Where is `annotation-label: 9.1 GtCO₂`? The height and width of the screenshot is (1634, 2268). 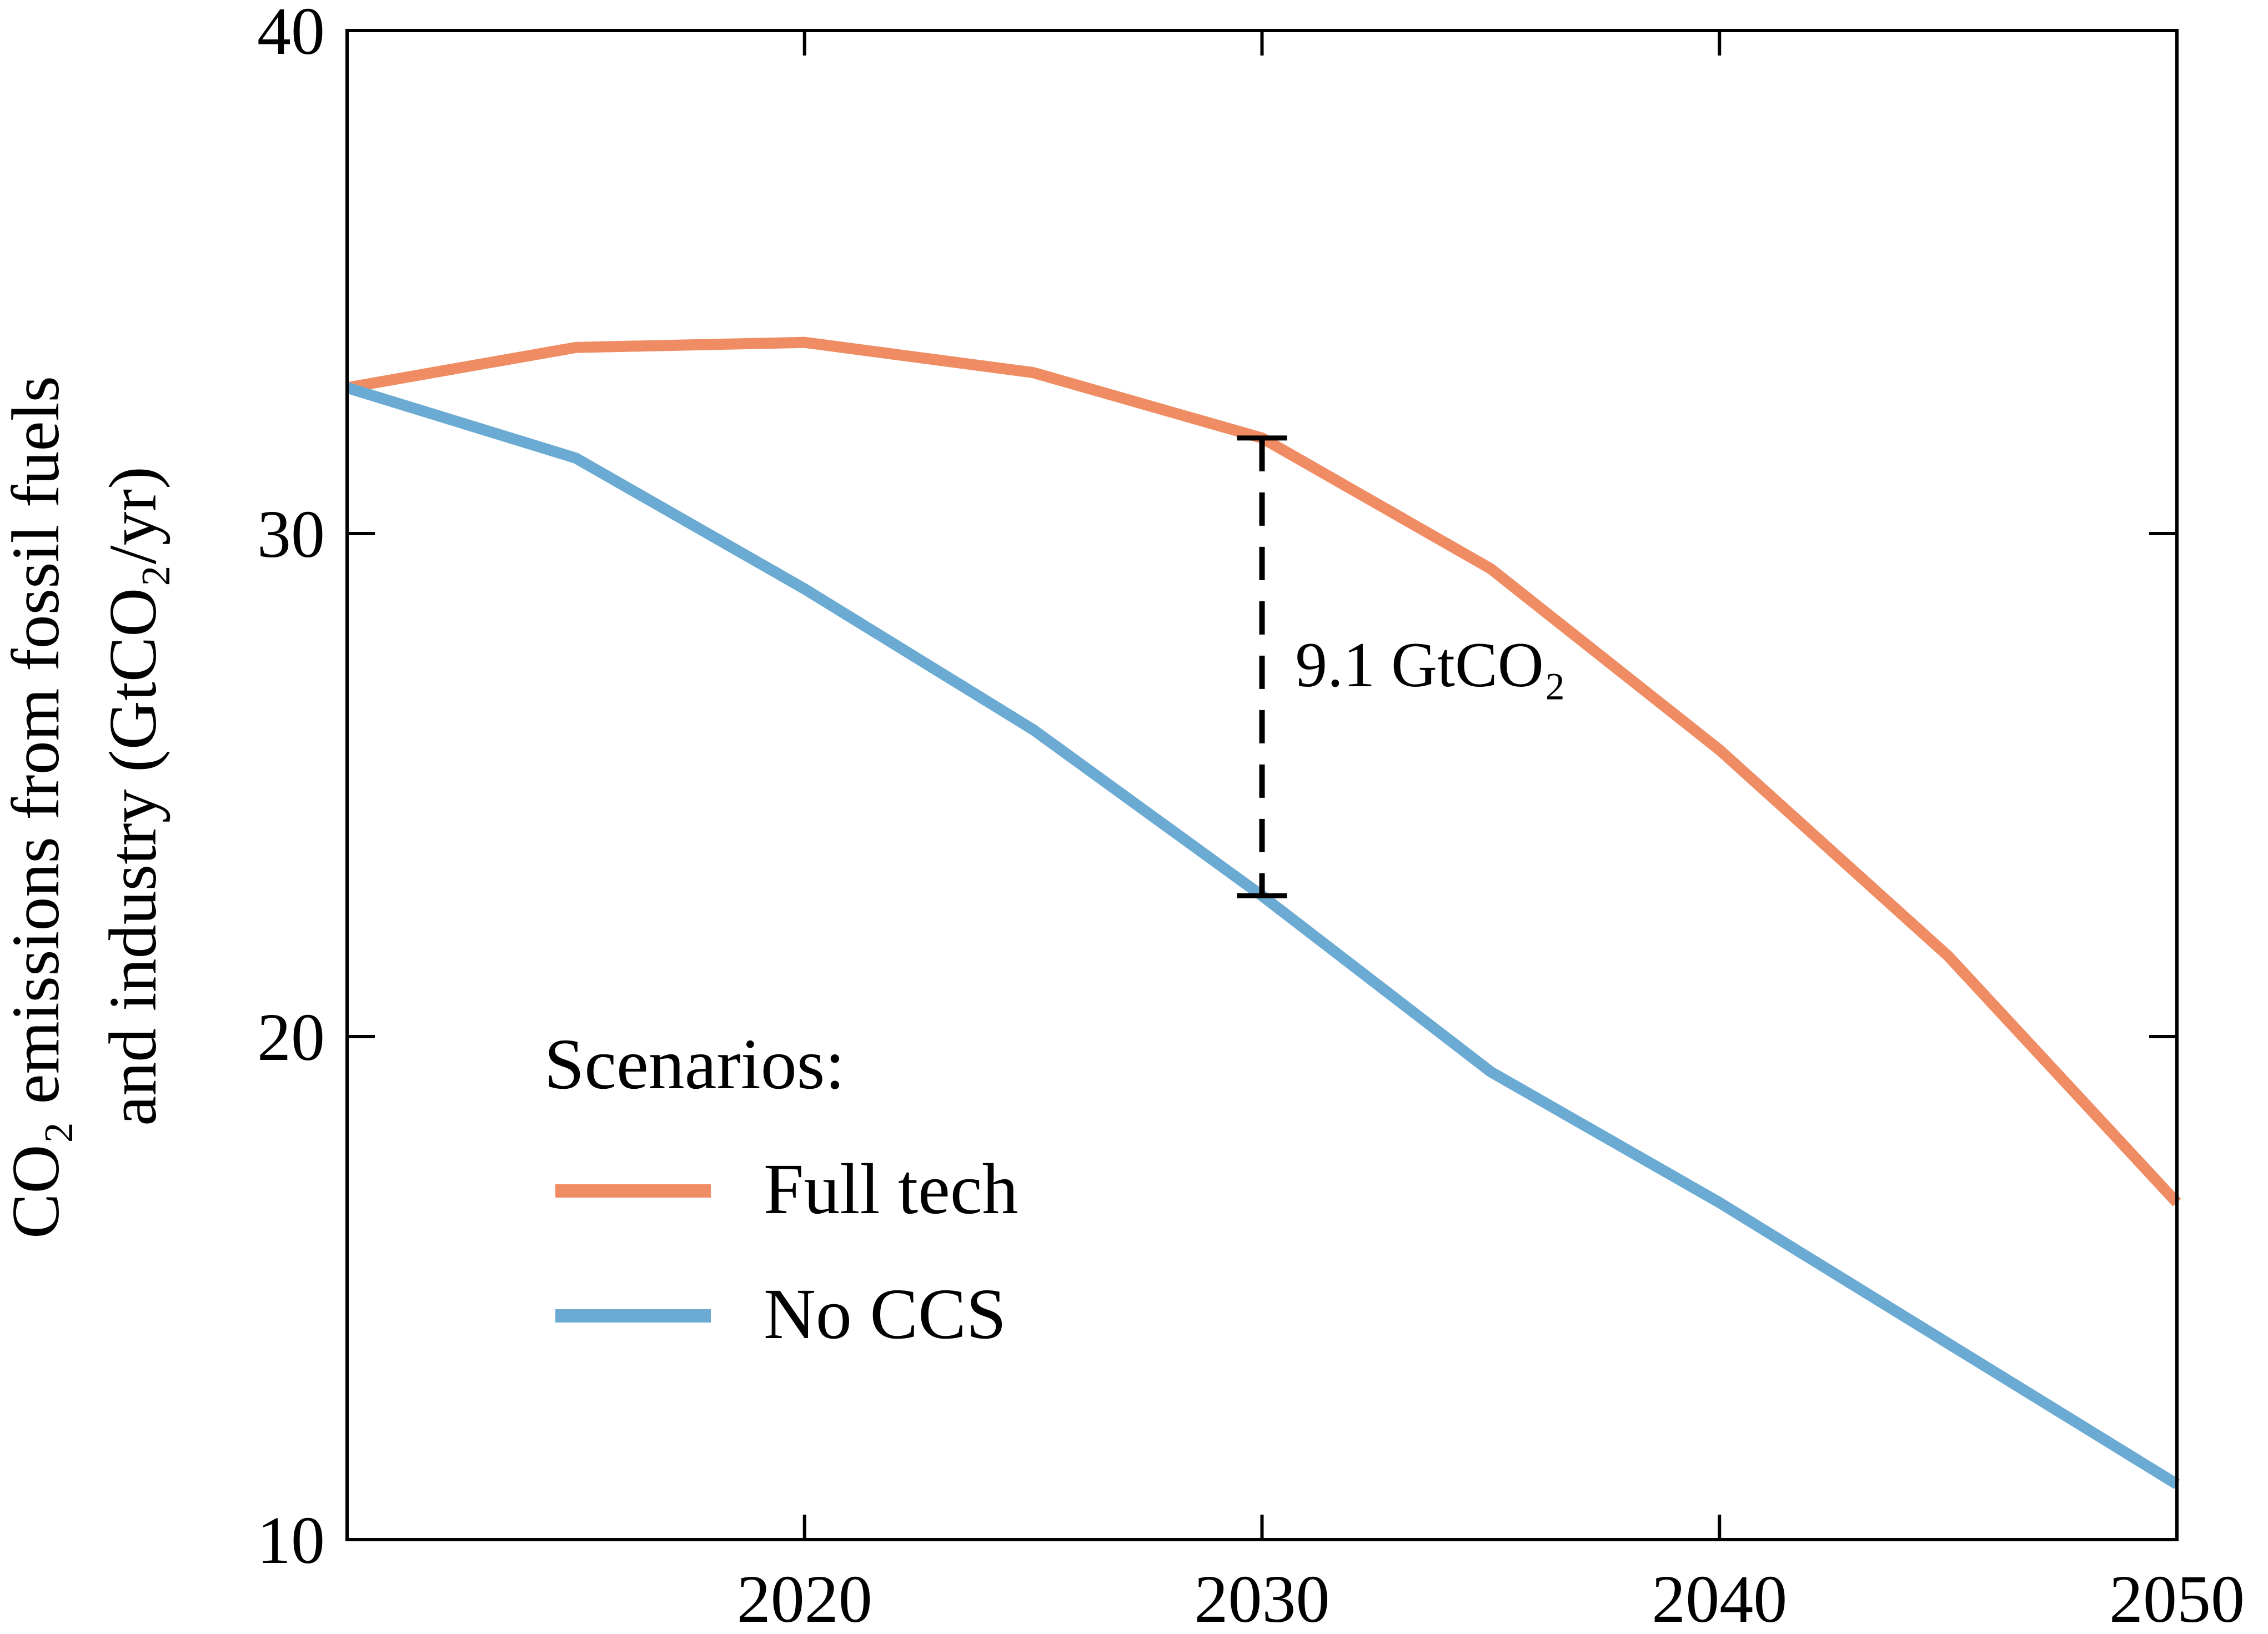
annotation-label: 9.1 GtCO₂ is located at coordinates (1431, 665).